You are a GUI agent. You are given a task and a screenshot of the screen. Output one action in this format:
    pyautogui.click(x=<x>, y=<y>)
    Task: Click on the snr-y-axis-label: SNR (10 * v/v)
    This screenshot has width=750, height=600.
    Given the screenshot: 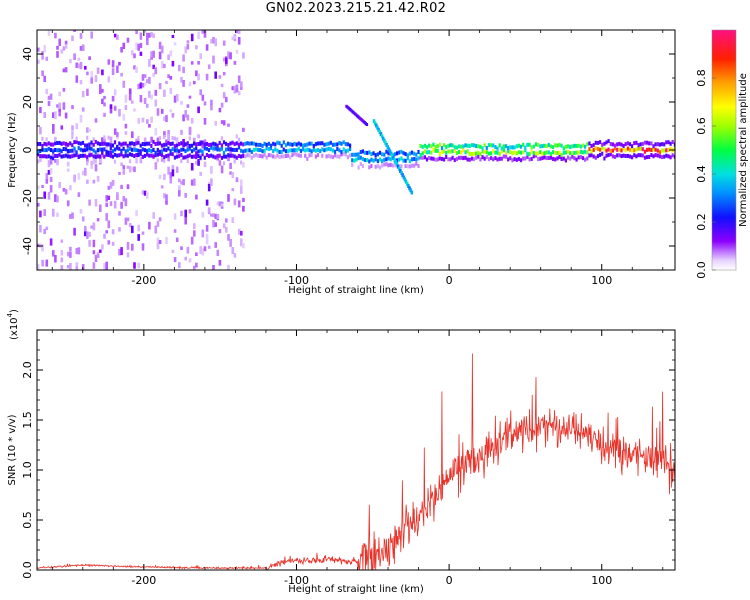 What is the action you would take?
    pyautogui.click(x=12, y=449)
    